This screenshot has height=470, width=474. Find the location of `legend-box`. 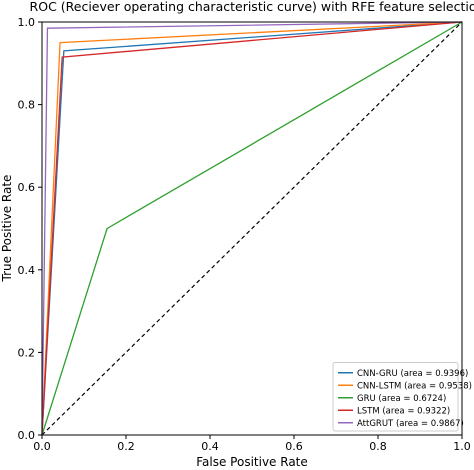

legend-box is located at coordinates (395, 397).